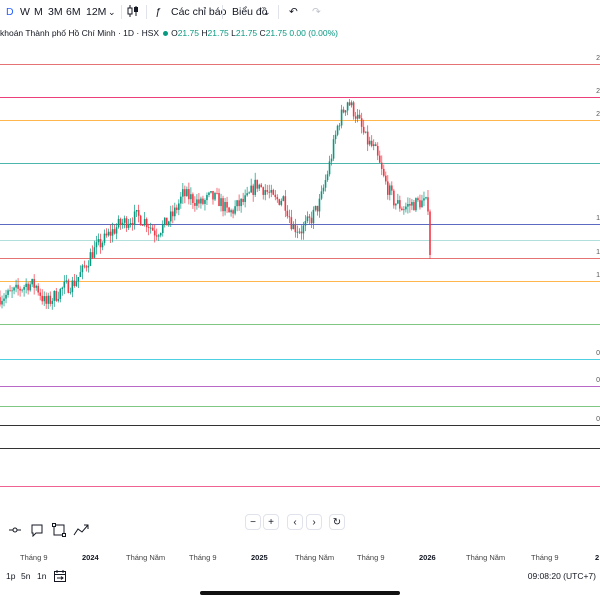 The width and height of the screenshot is (600, 600). What do you see at coordinates (42, 576) in the screenshot?
I see `range-1n-button: 1n` at bounding box center [42, 576].